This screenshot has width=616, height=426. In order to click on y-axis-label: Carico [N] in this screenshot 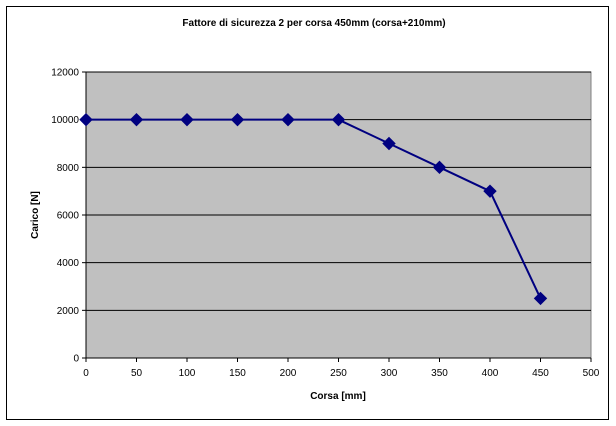, I will do `click(35, 215)`.